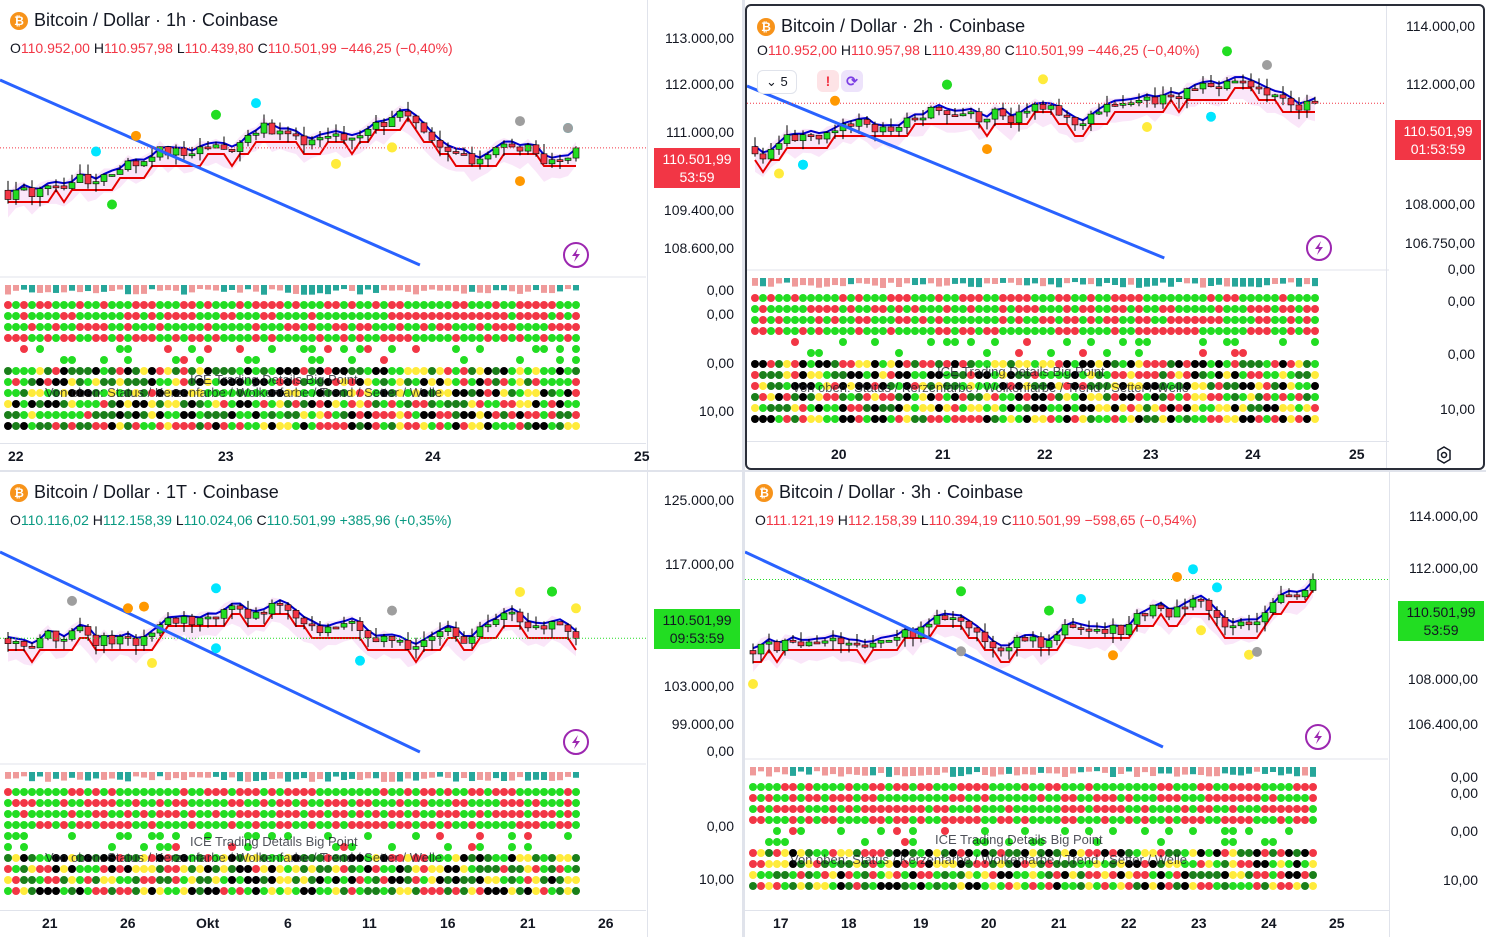 Image resolution: width=1486 pixels, height=937 pixels. Describe the element at coordinates (325, 456) in the screenshot. I see `time-axis: 22 23 24 25` at that location.